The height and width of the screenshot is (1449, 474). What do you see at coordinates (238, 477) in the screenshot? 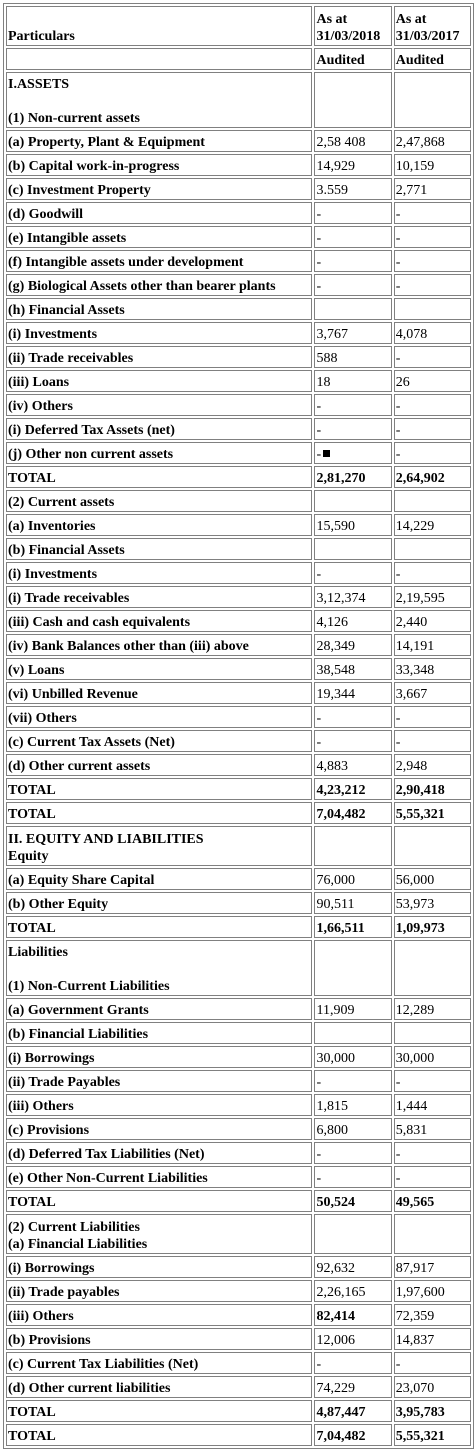
I see `table-row: TOTAL 2,81,270 2,64,902` at bounding box center [238, 477].